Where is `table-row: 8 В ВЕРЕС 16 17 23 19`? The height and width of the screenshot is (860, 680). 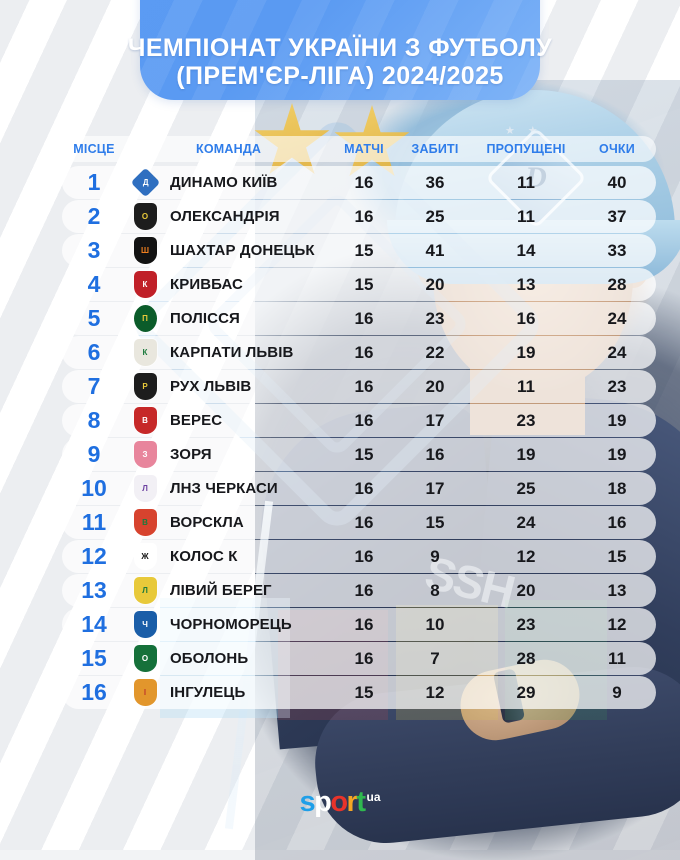
table-row: 8 В ВЕРЕС 16 17 23 19 is located at coordinates (359, 420).